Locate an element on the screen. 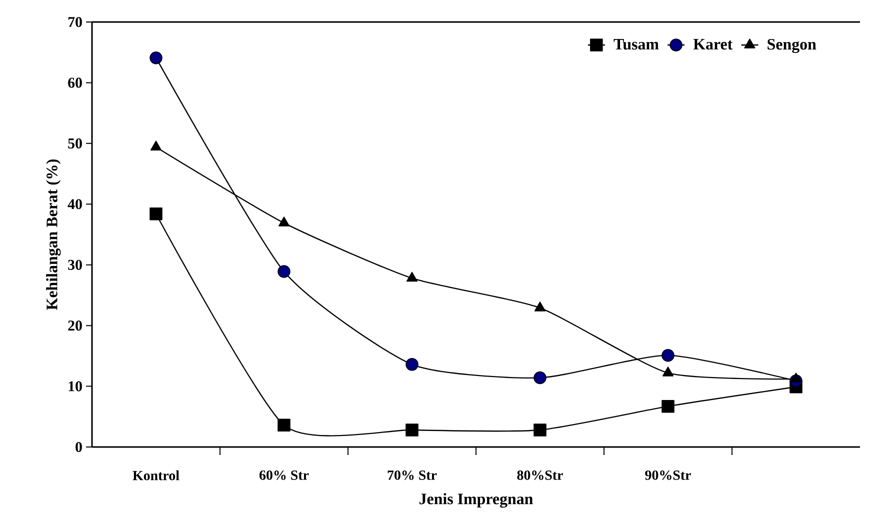  y-tick-label: 0 is located at coordinates (79, 447).